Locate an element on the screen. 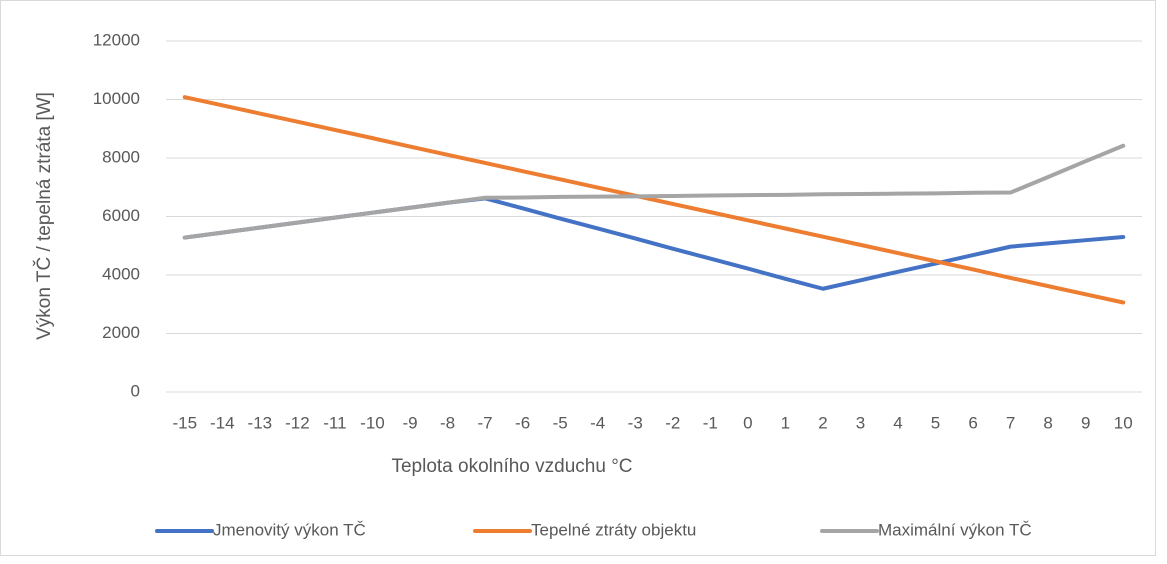 Image resolution: width=1167 pixels, height=564 pixels. x-tick-label: -10 is located at coordinates (372, 422).